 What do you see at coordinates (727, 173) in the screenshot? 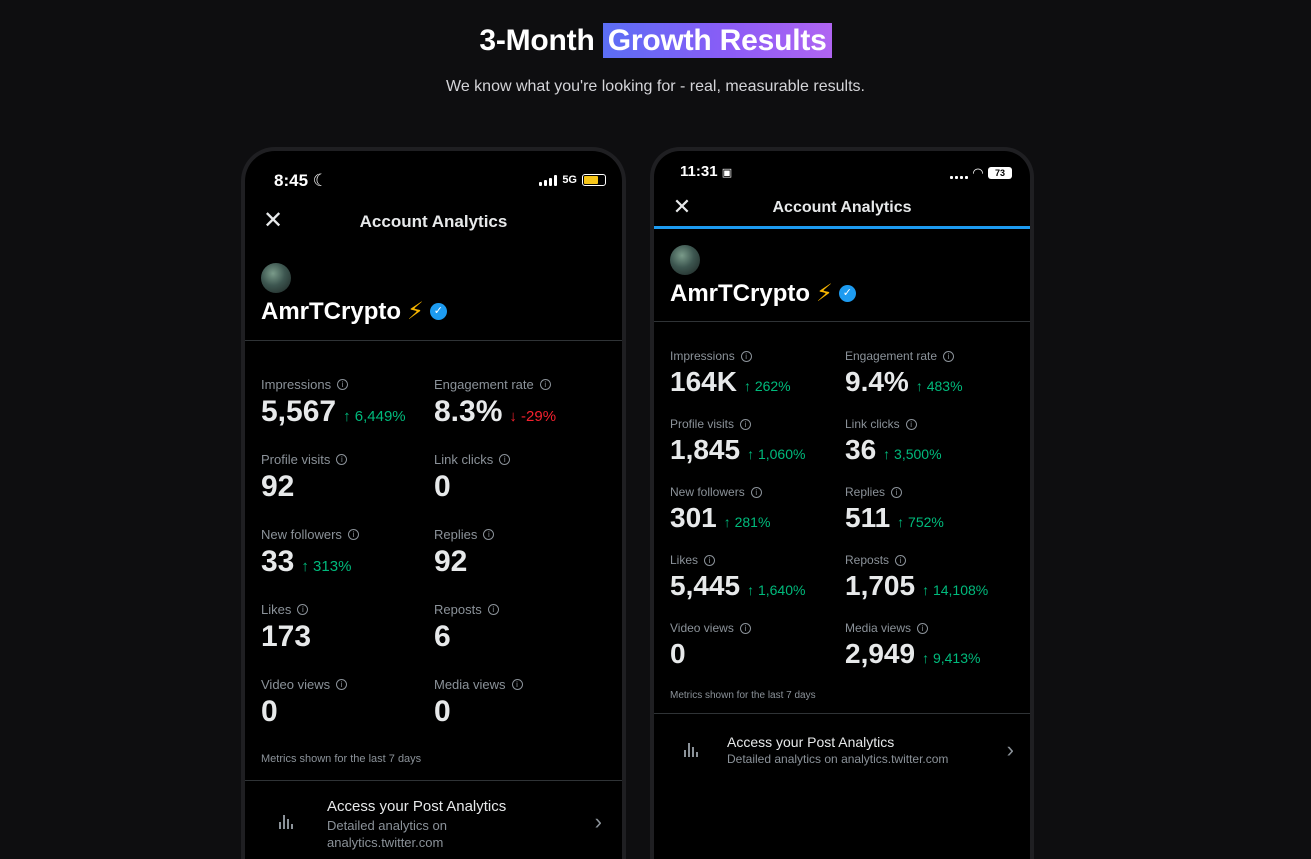
I see `id-card-icon: ▣` at bounding box center [727, 173].